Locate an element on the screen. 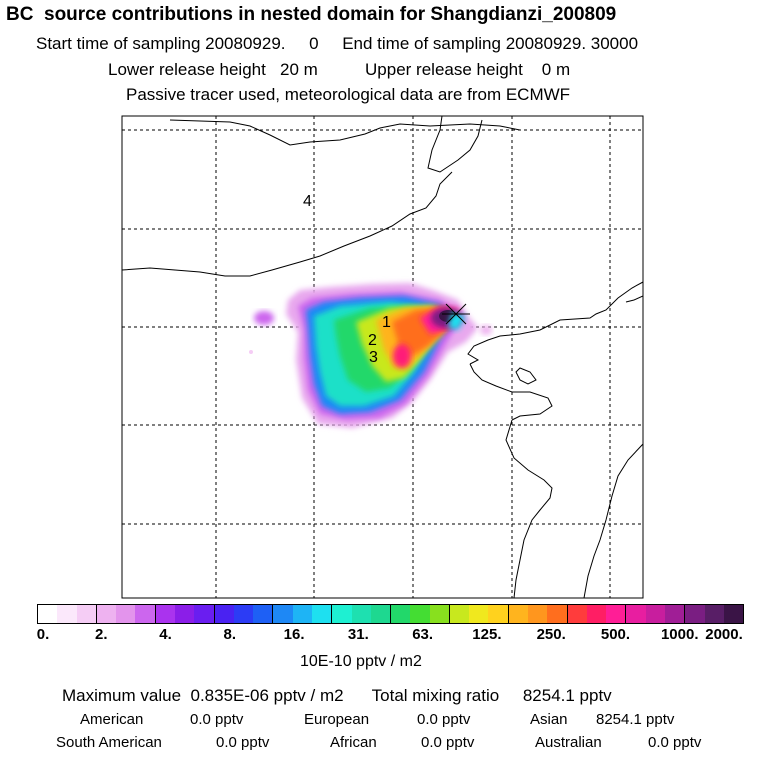 This screenshot has height=768, width=768. colorbar-tick-label: 500. is located at coordinates (615, 634).